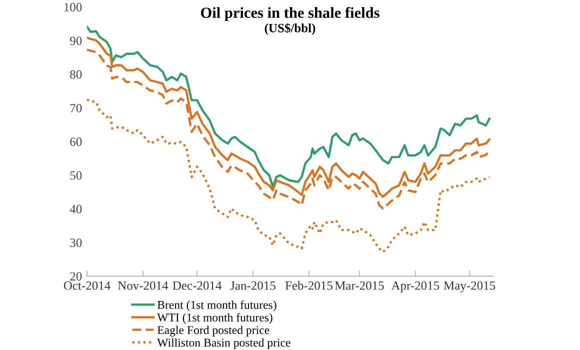 The height and width of the screenshot is (350, 580). Describe the element at coordinates (214, 318) in the screenshot. I see `legend-label: WTI (1st month futures)` at that location.